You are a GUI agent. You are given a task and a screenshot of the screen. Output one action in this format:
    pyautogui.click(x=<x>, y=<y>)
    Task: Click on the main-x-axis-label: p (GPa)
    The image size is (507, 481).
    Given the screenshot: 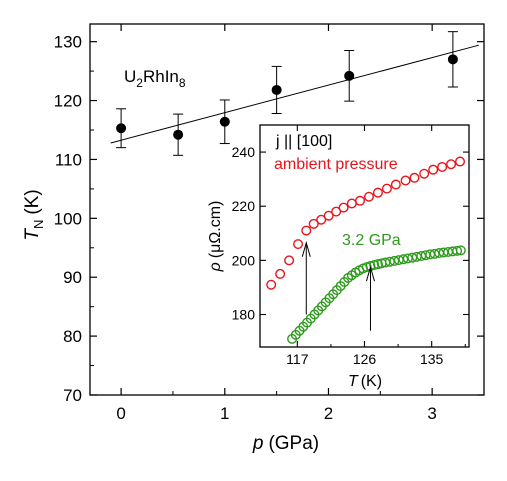 What is the action you would take?
    pyautogui.click(x=285, y=443)
    